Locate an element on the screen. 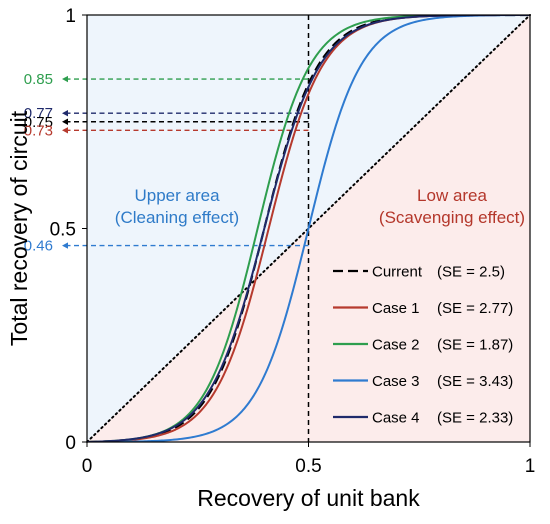 The image size is (550, 524). upper-area-subtitle: (Cleaning effect) is located at coordinates (177, 217).